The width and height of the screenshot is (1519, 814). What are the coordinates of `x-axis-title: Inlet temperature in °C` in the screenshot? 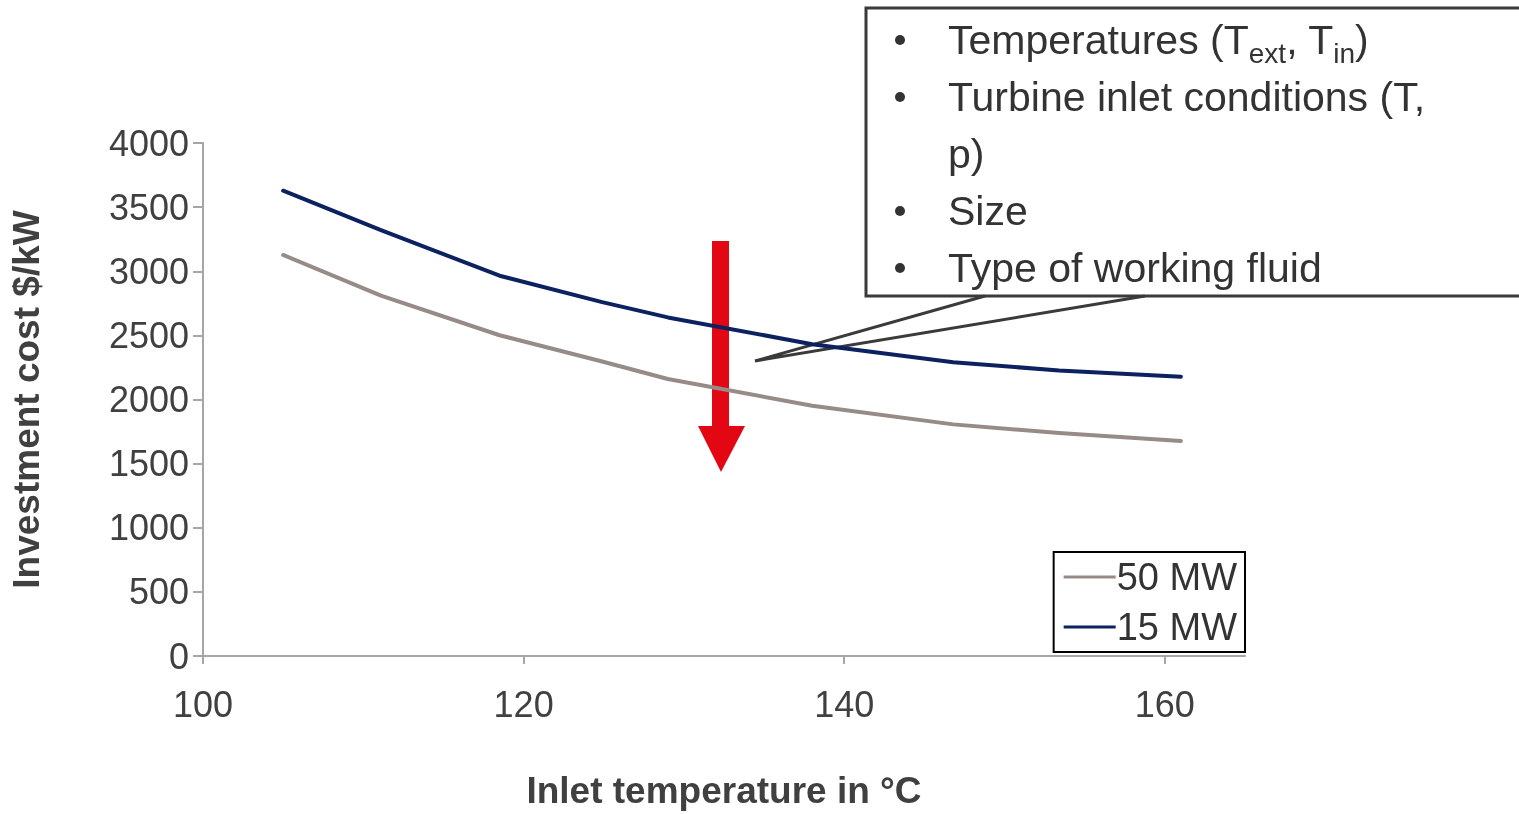 It's located at (724, 790).